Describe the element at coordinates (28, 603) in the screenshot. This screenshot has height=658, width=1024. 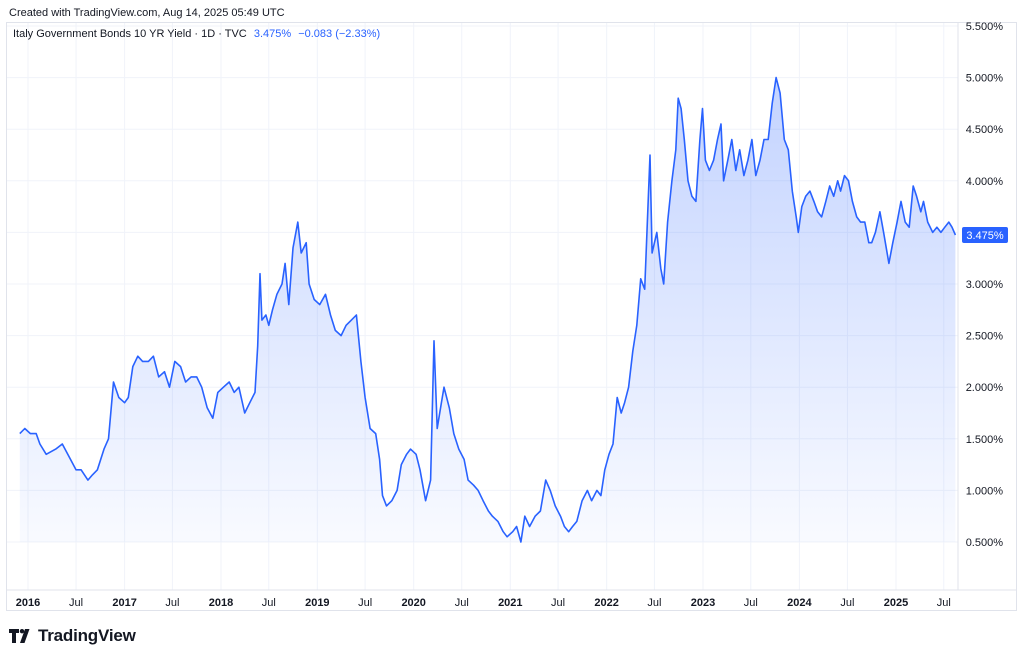
I see `time-tick-label: 2016` at that location.